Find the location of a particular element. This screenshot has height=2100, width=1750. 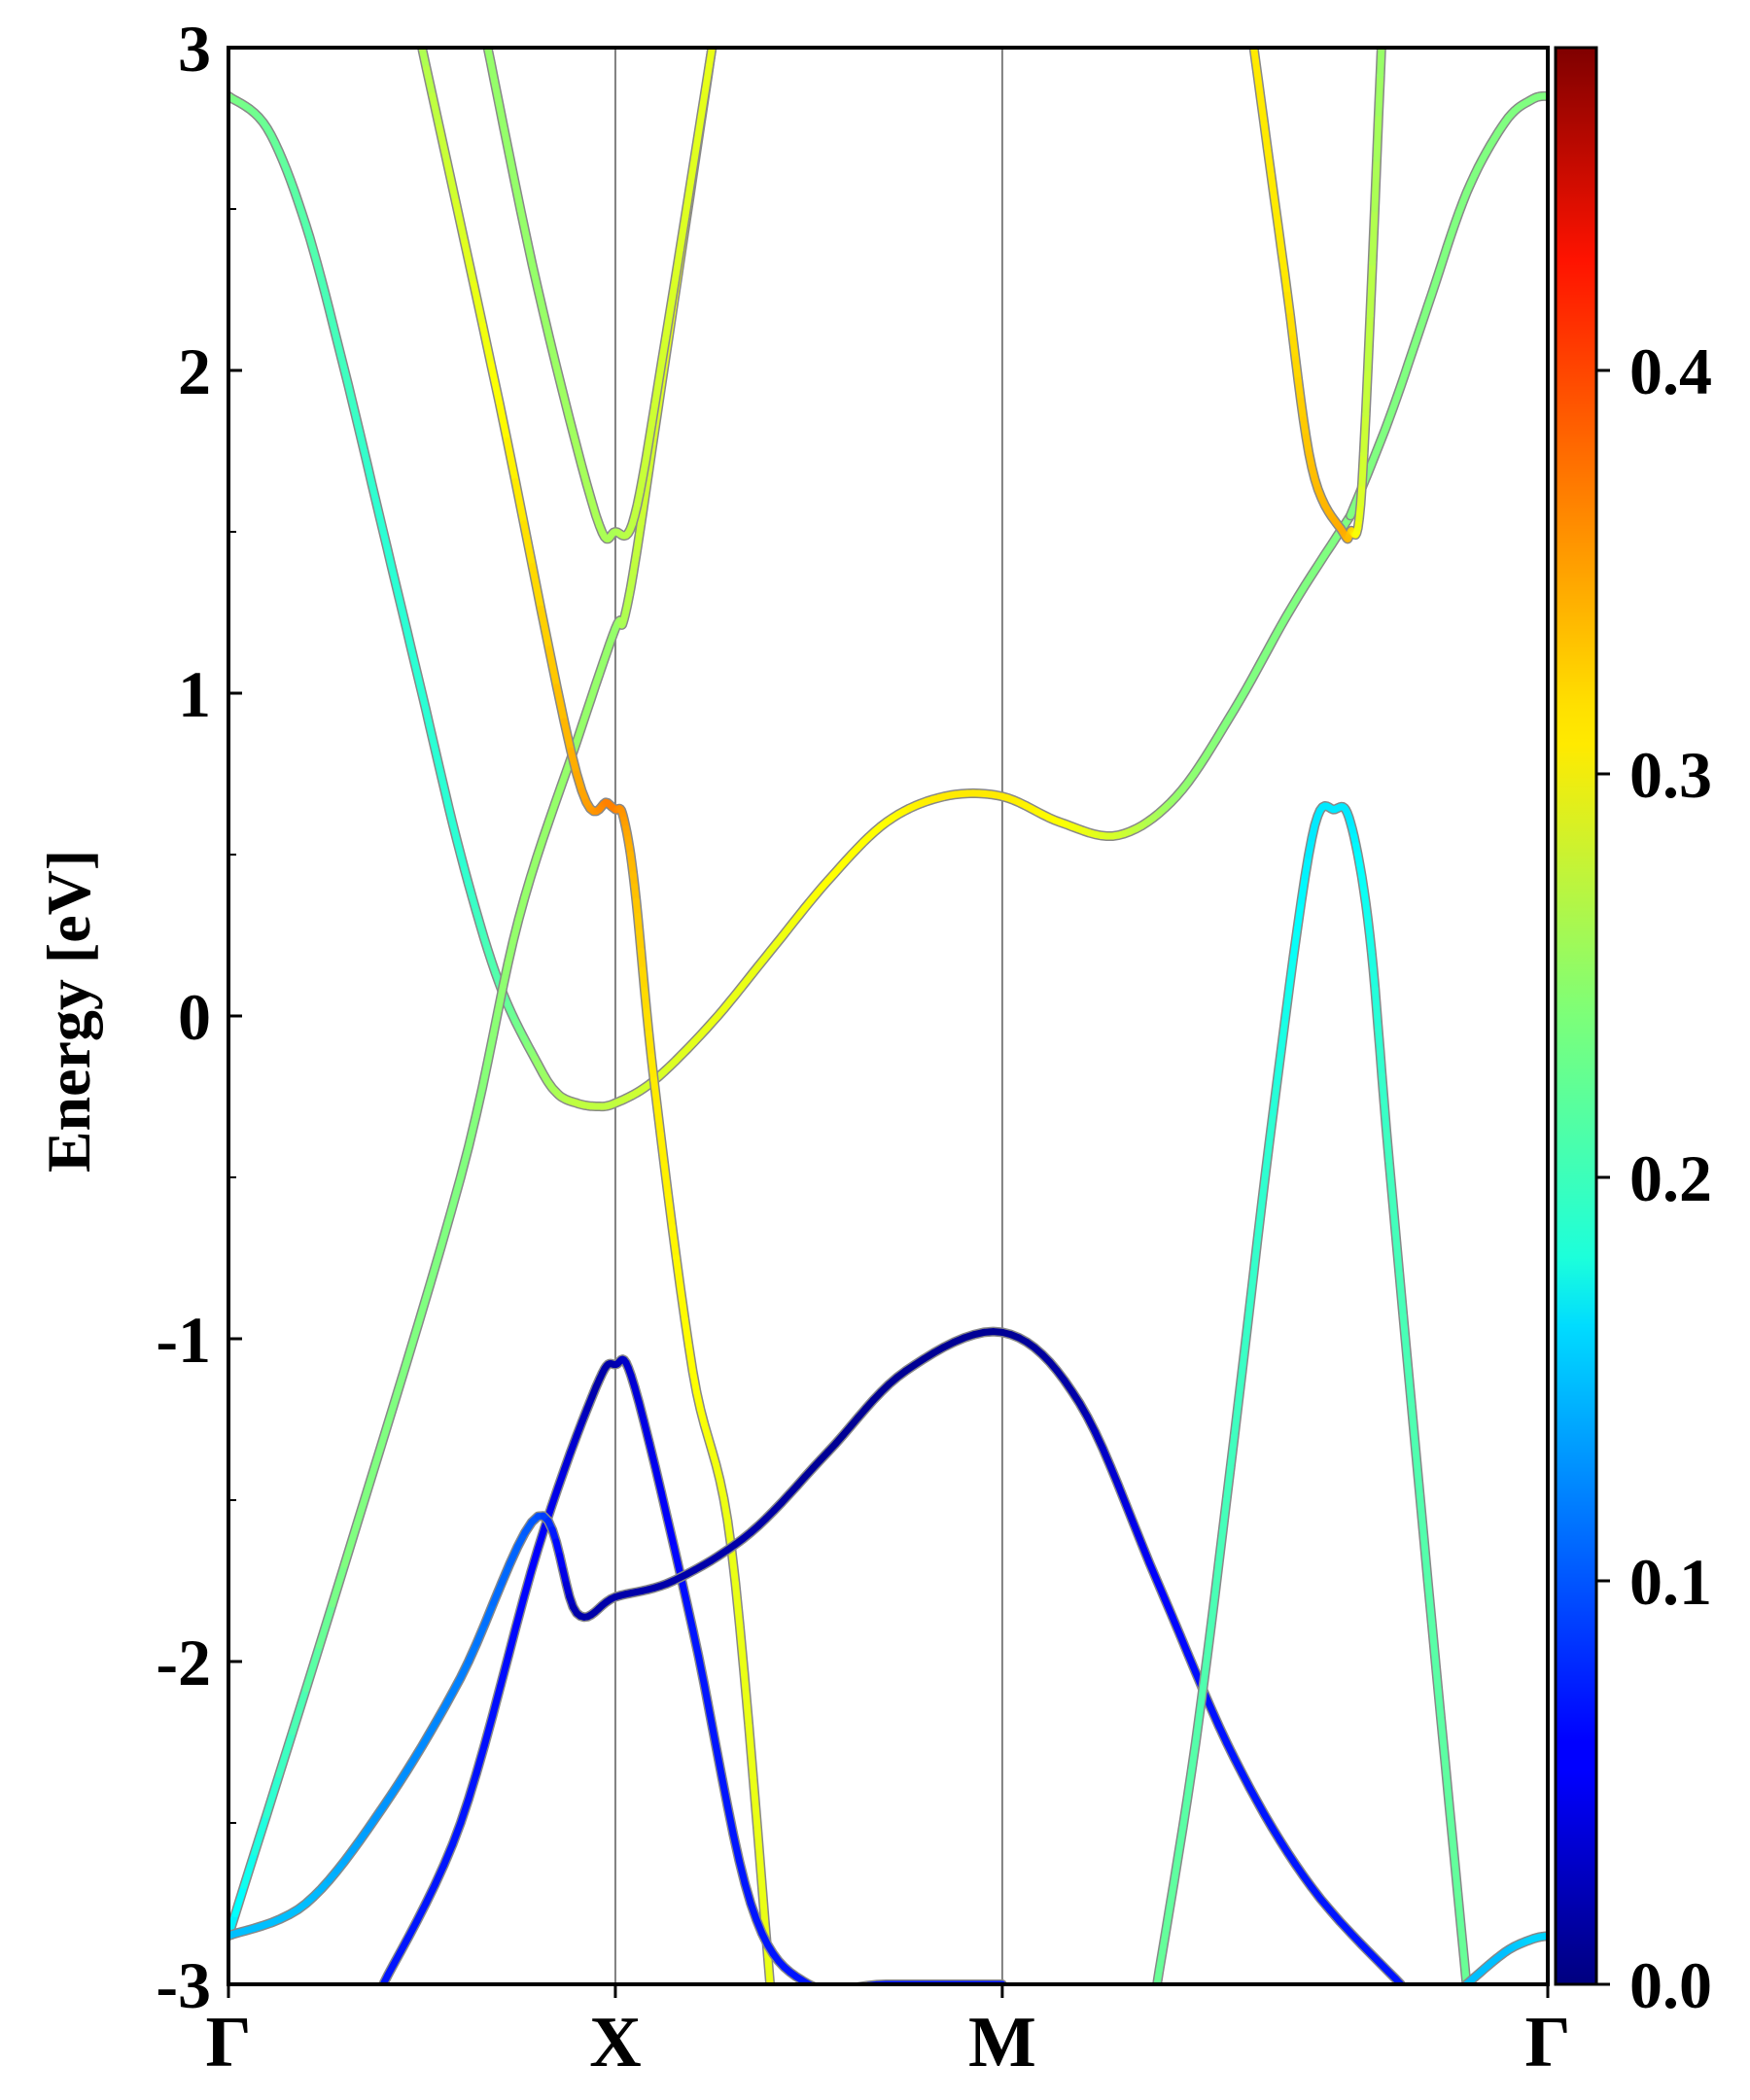

band-5-outline is located at coordinates (692, 1669).